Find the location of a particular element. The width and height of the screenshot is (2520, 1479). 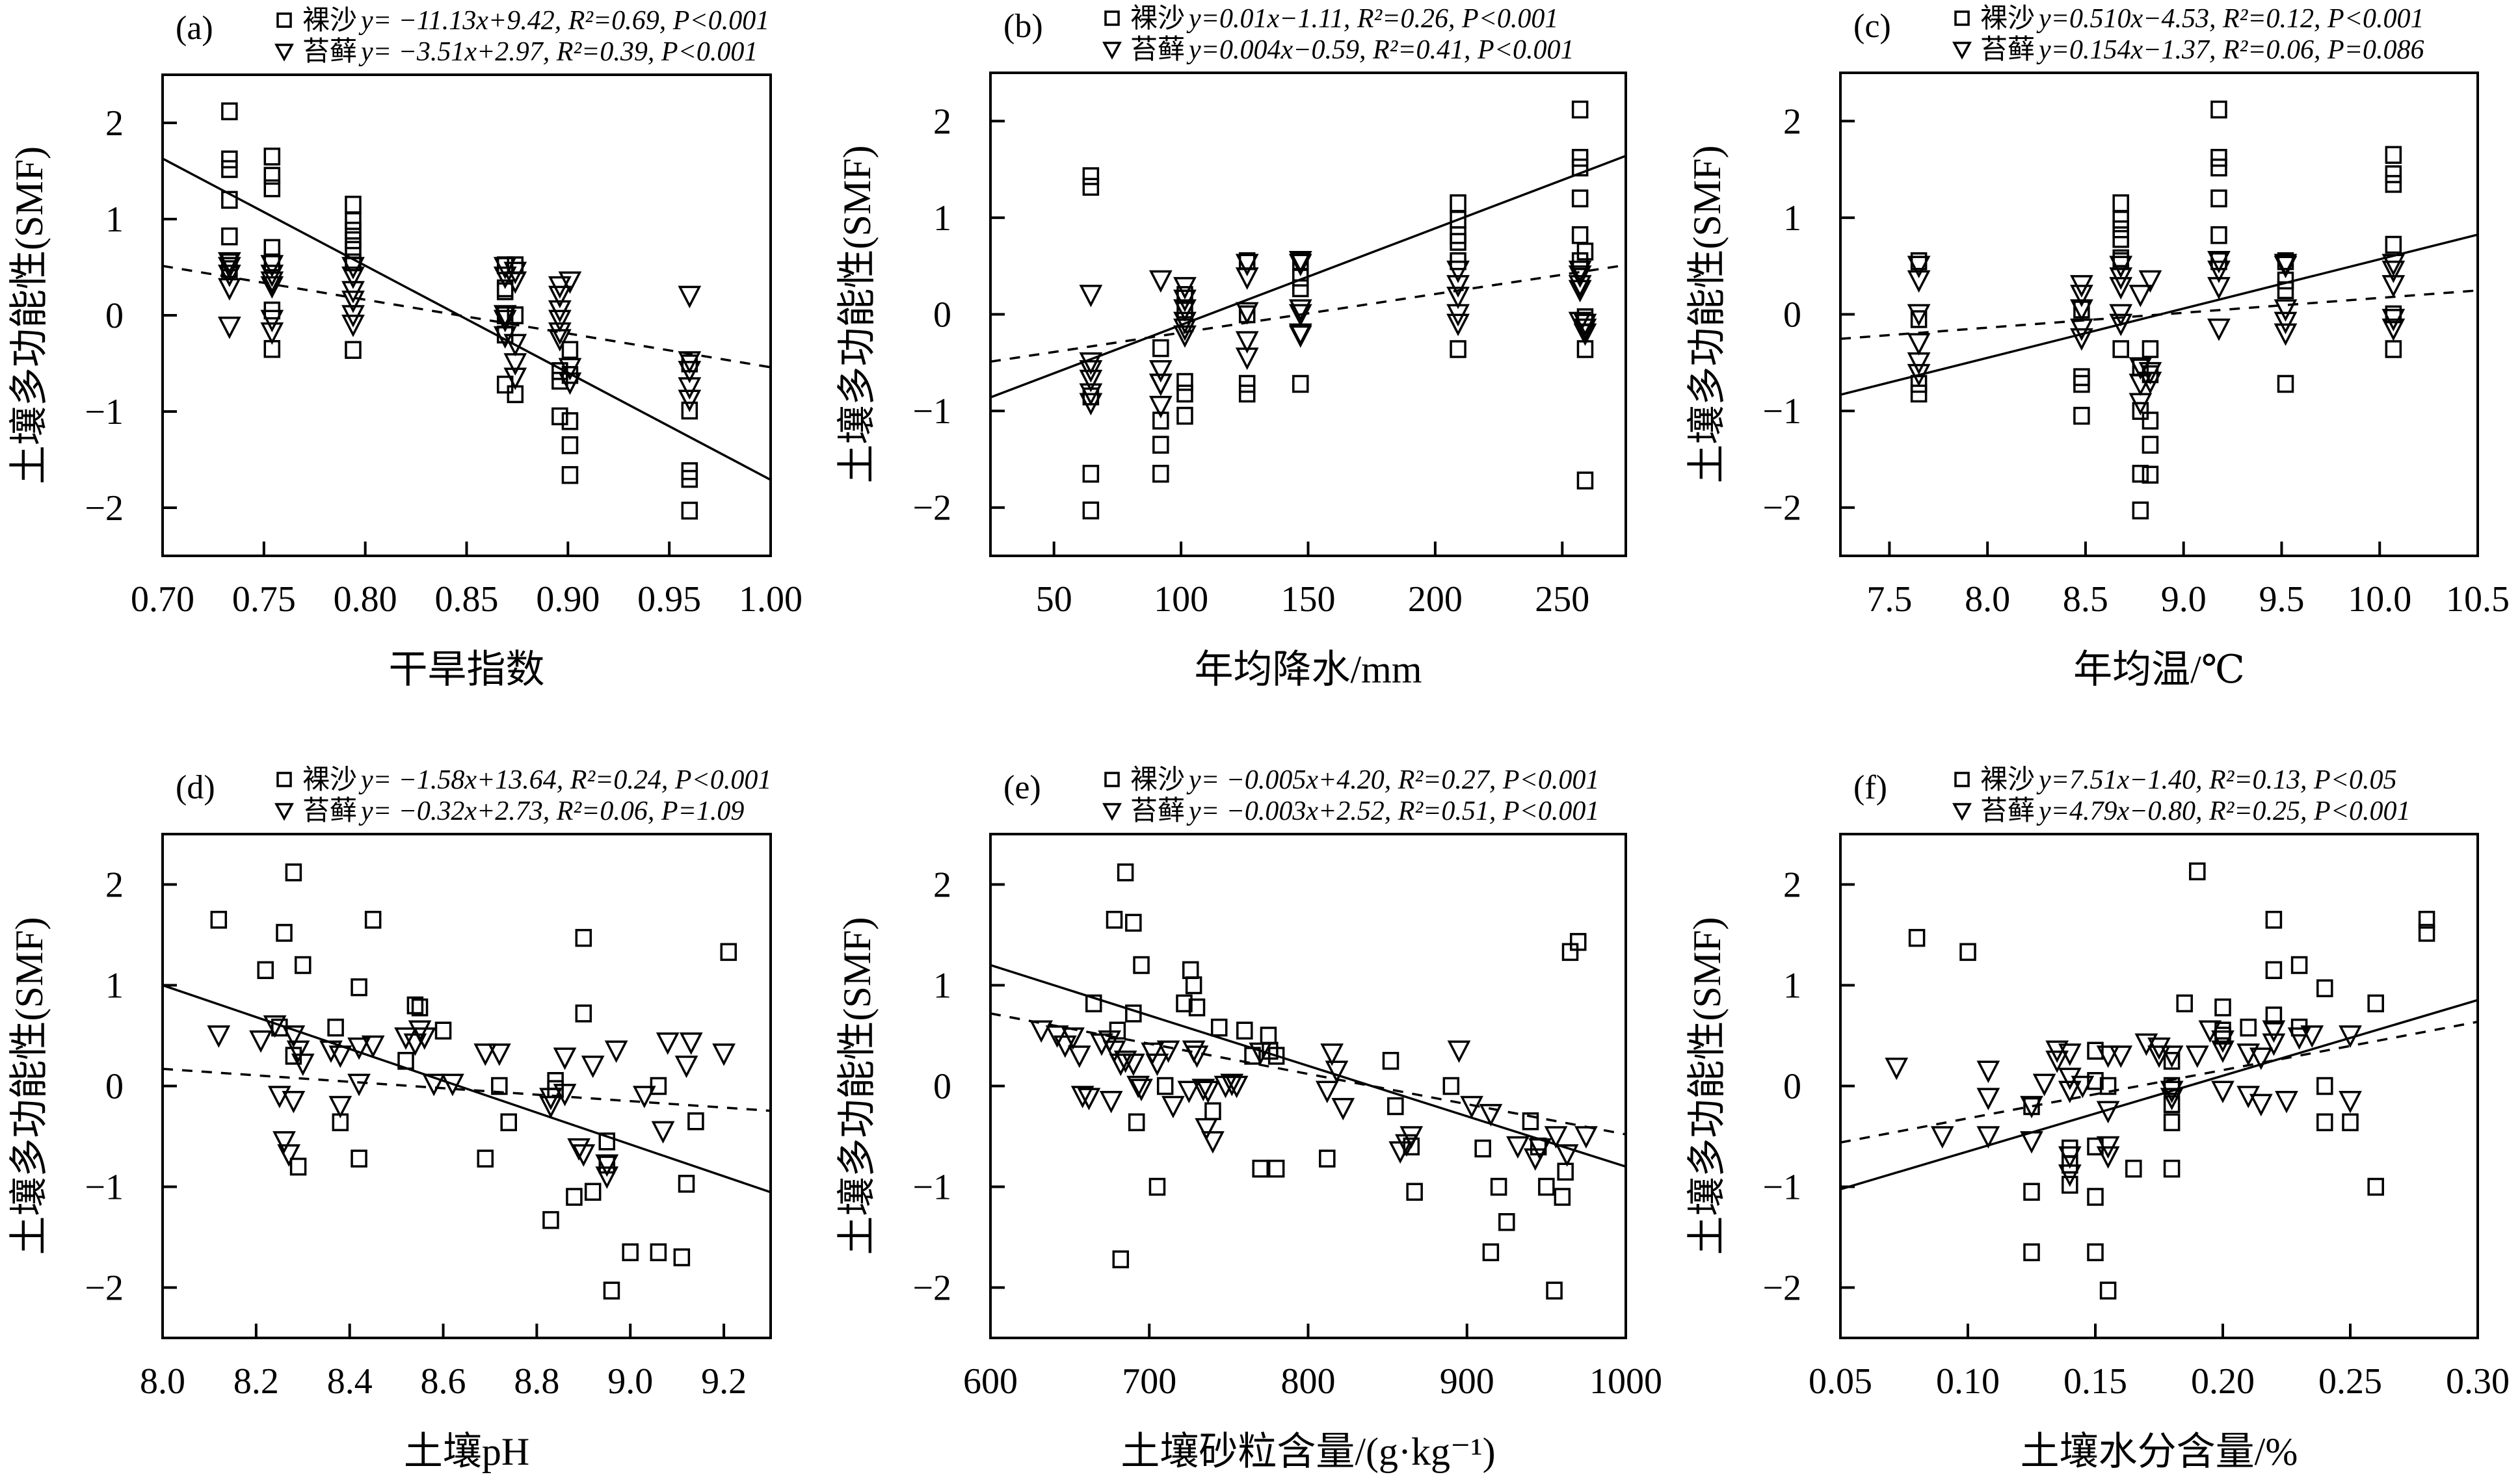

x-tick-label: 50 is located at coordinates (1054, 599).